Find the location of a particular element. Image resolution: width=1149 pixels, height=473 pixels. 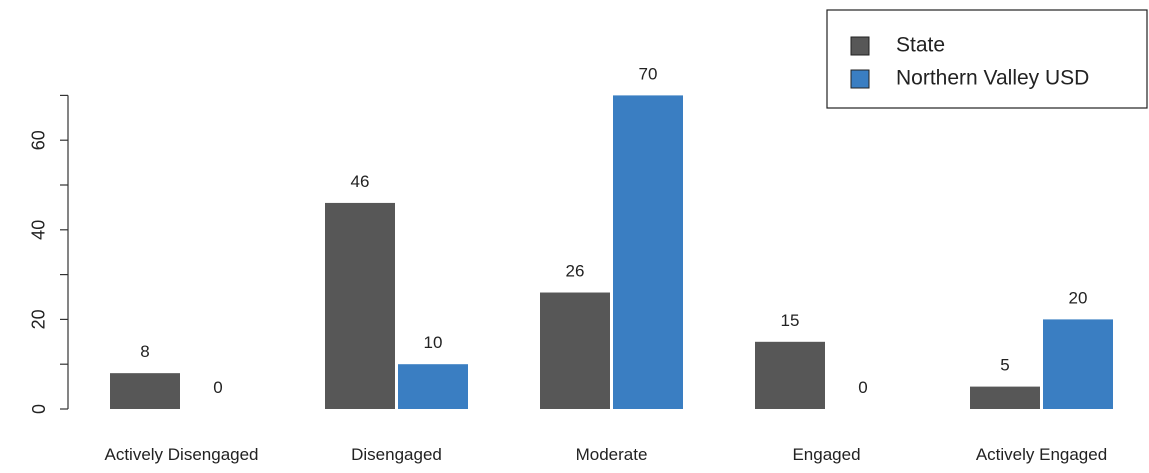

value-label: 46 is located at coordinates (360, 181).